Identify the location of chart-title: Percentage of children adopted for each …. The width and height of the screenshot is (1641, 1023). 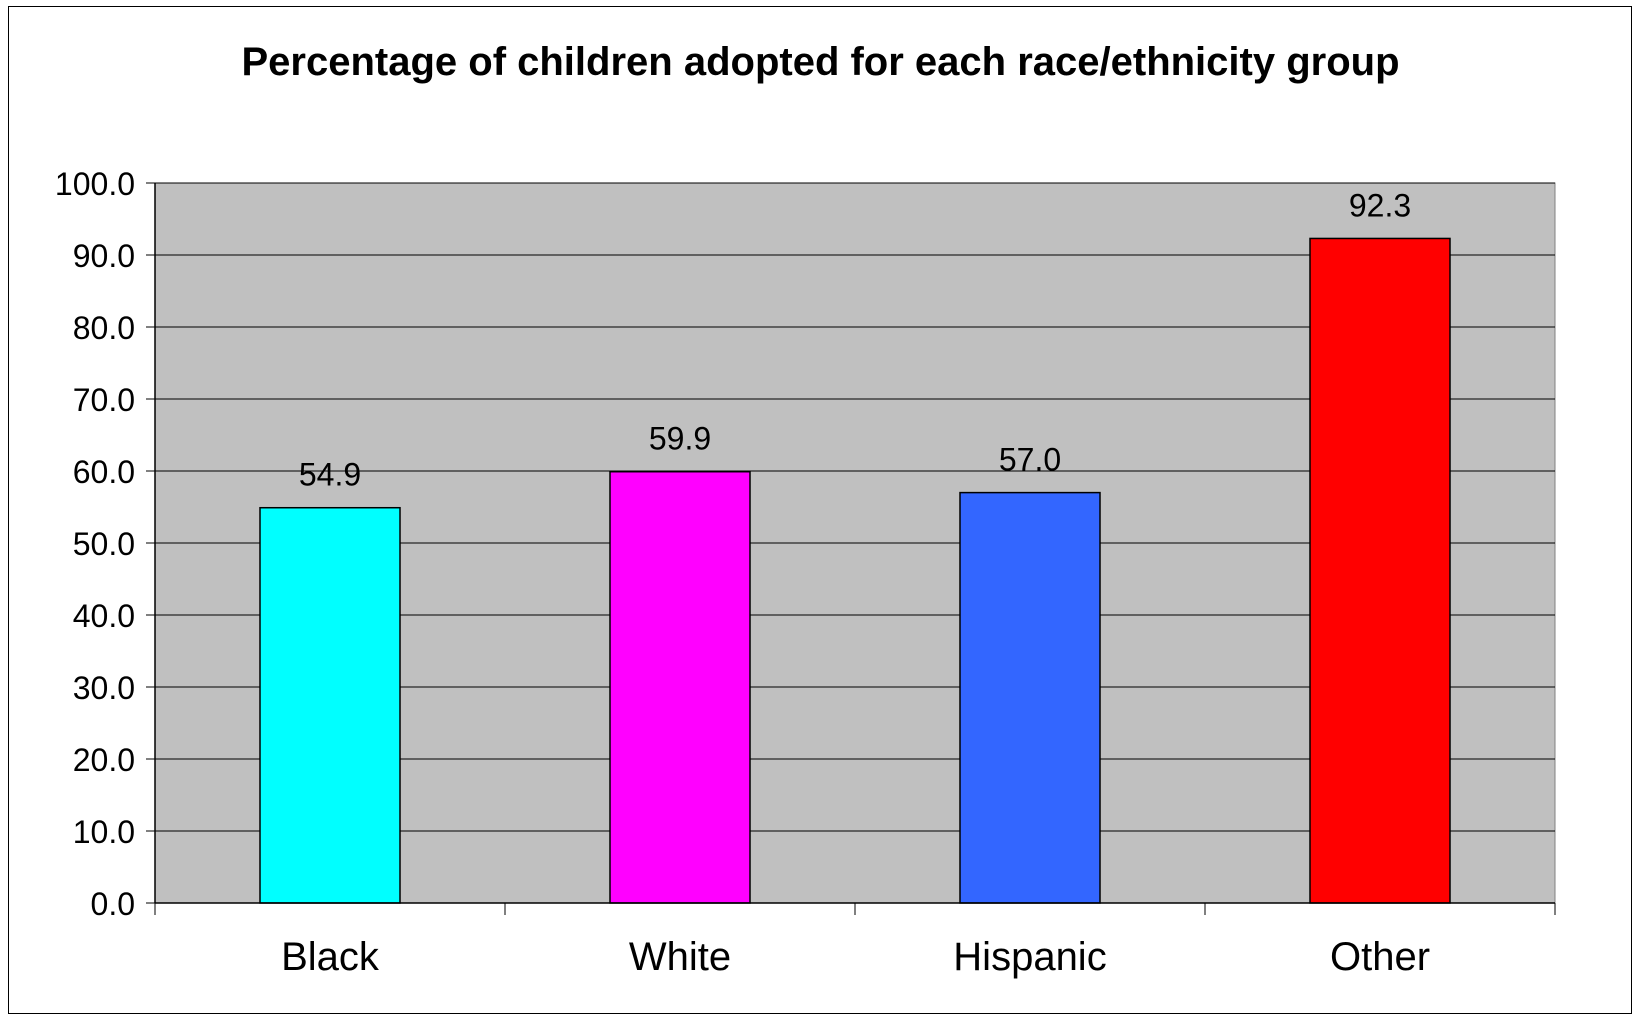
(820, 62).